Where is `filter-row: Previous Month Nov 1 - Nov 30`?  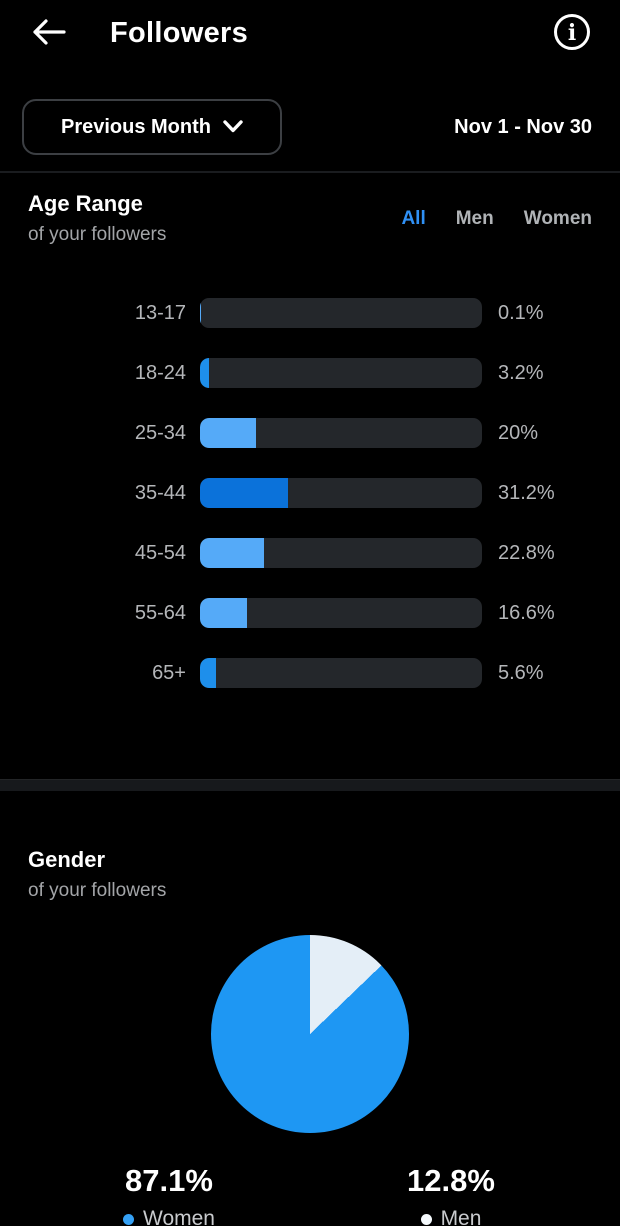
filter-row: Previous Month Nov 1 - Nov 30 is located at coordinates (307, 127).